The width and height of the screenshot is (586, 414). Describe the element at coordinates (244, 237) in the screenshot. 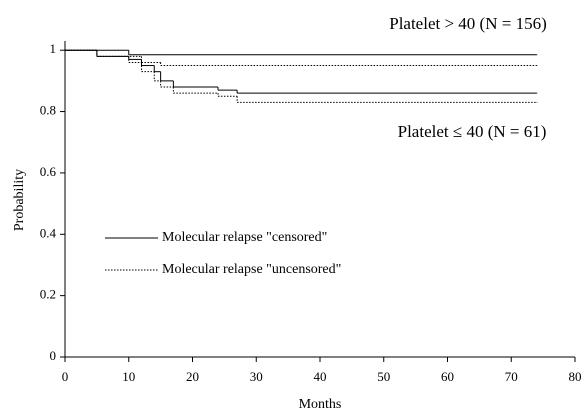

I see `legend-label: Molecular relapse "censored"` at that location.